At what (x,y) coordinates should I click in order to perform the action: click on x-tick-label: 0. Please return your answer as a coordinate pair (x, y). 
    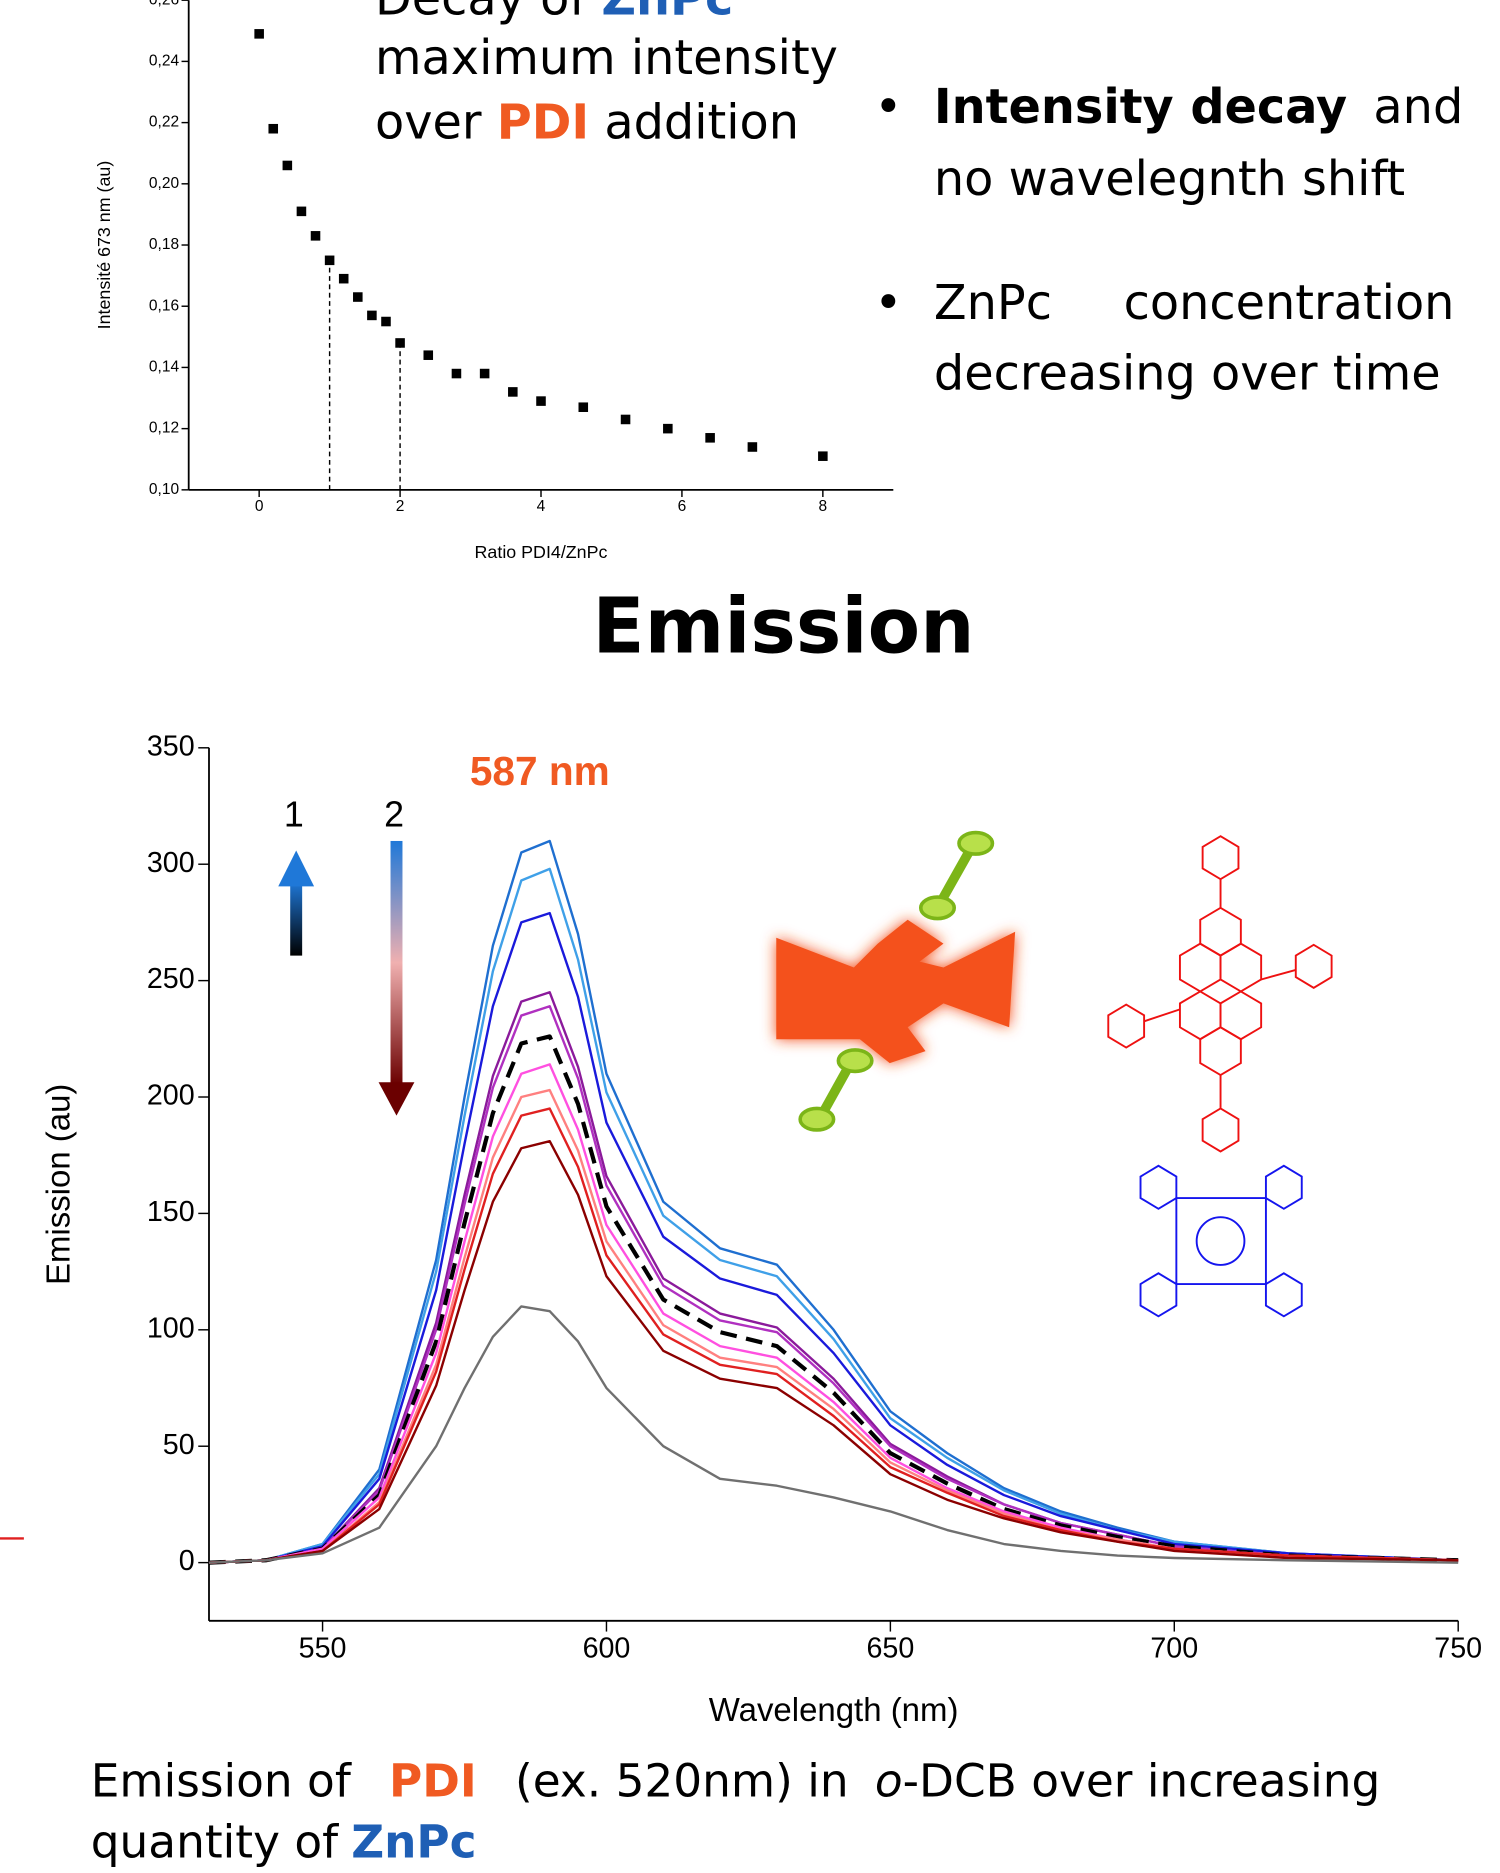
    Looking at the image, I should click on (259, 506).